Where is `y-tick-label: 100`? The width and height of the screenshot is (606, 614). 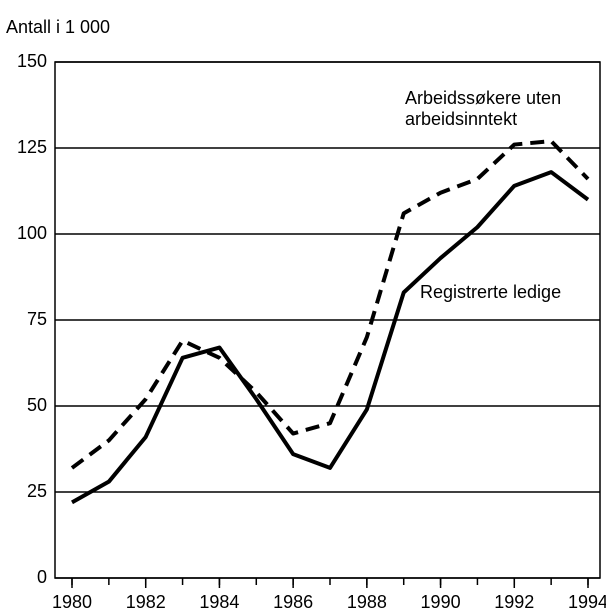
y-tick-label: 100 is located at coordinates (32, 233).